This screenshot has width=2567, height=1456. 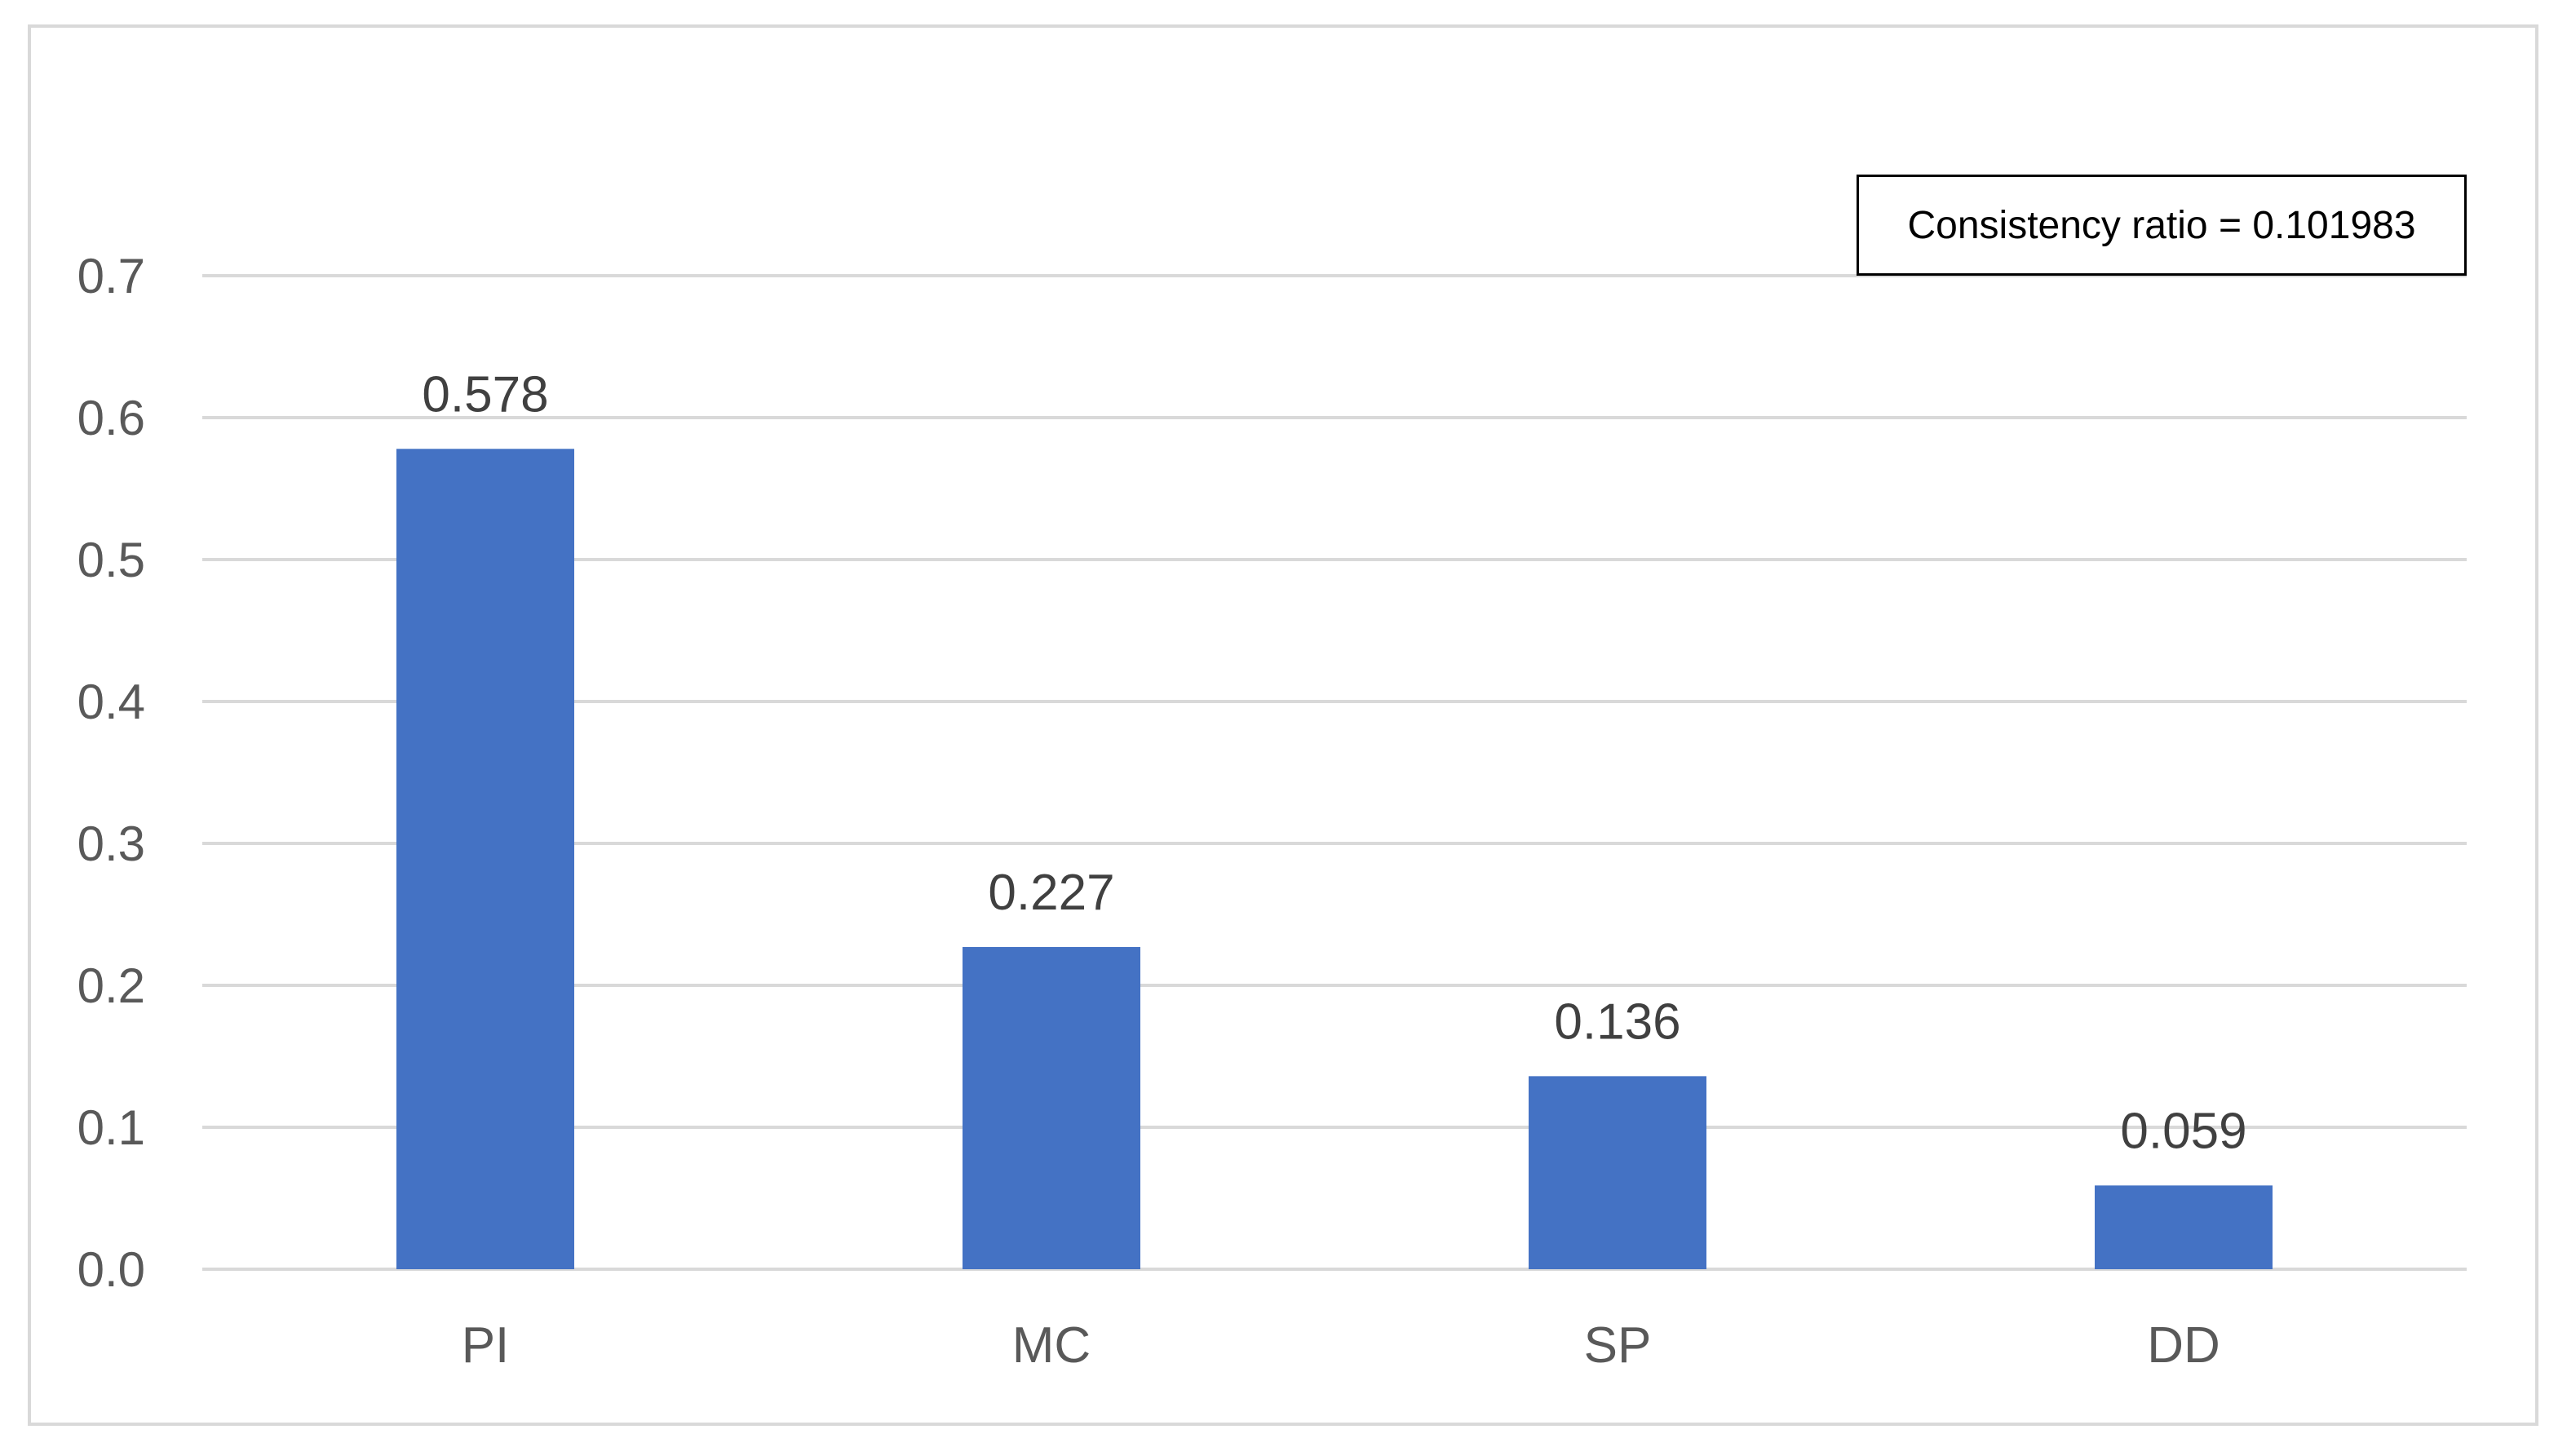 I want to click on y-tick-label: 0.5, so click(x=111, y=560).